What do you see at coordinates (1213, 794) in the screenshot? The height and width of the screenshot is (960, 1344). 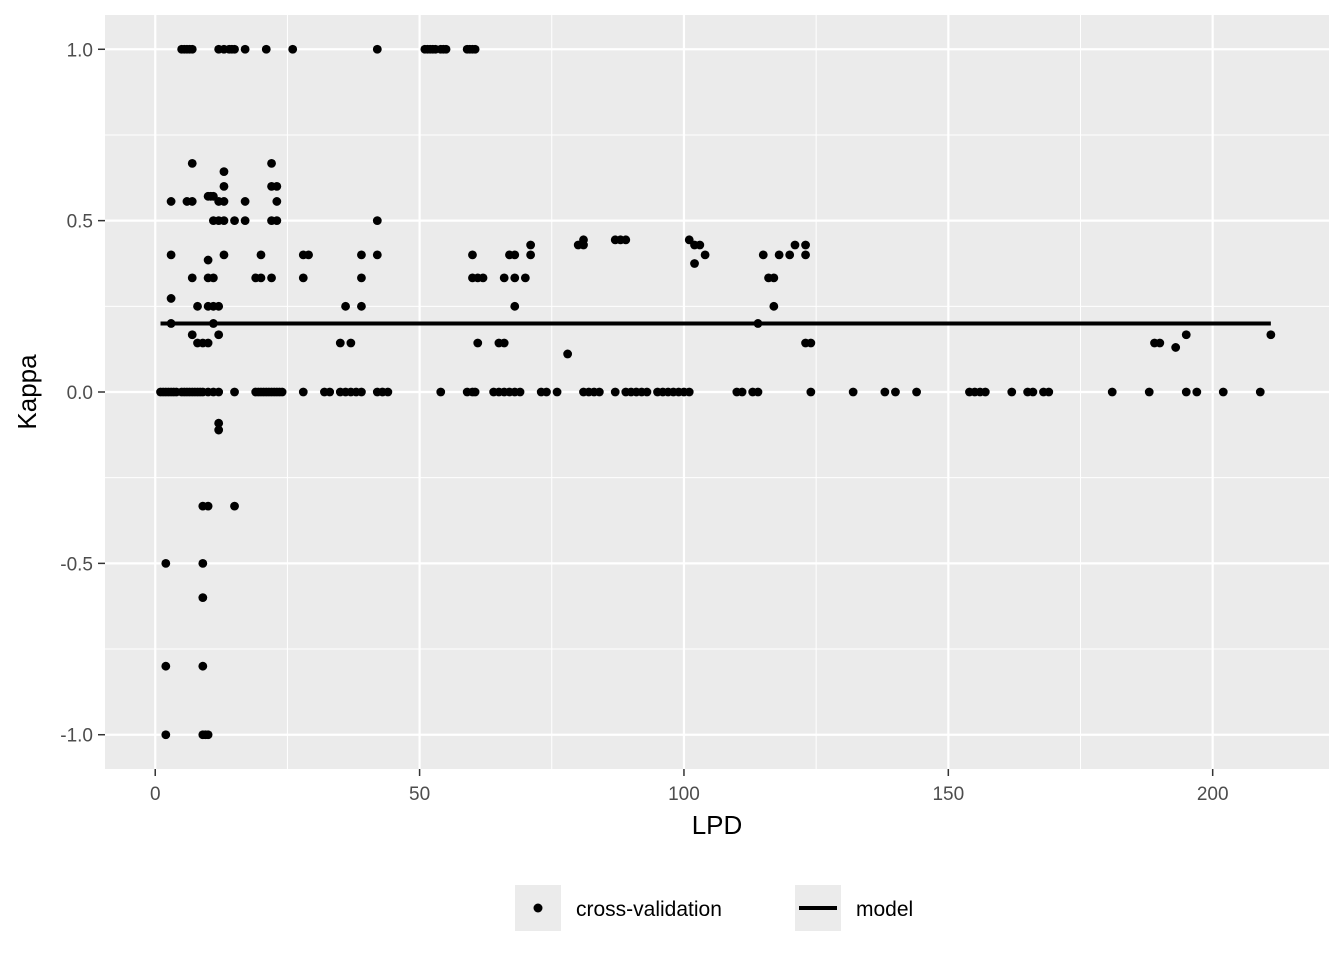 I see `x-tick-label: 200` at bounding box center [1213, 794].